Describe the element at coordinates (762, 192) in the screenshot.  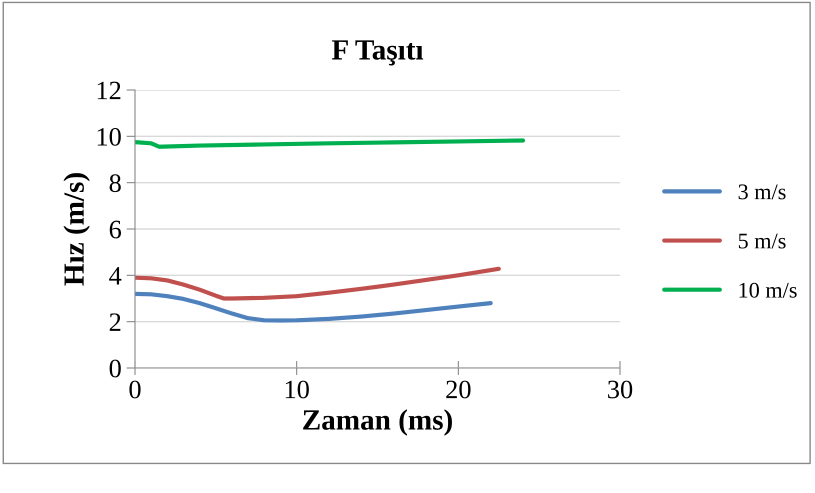
I see `legend-label: 3 m/s` at that location.